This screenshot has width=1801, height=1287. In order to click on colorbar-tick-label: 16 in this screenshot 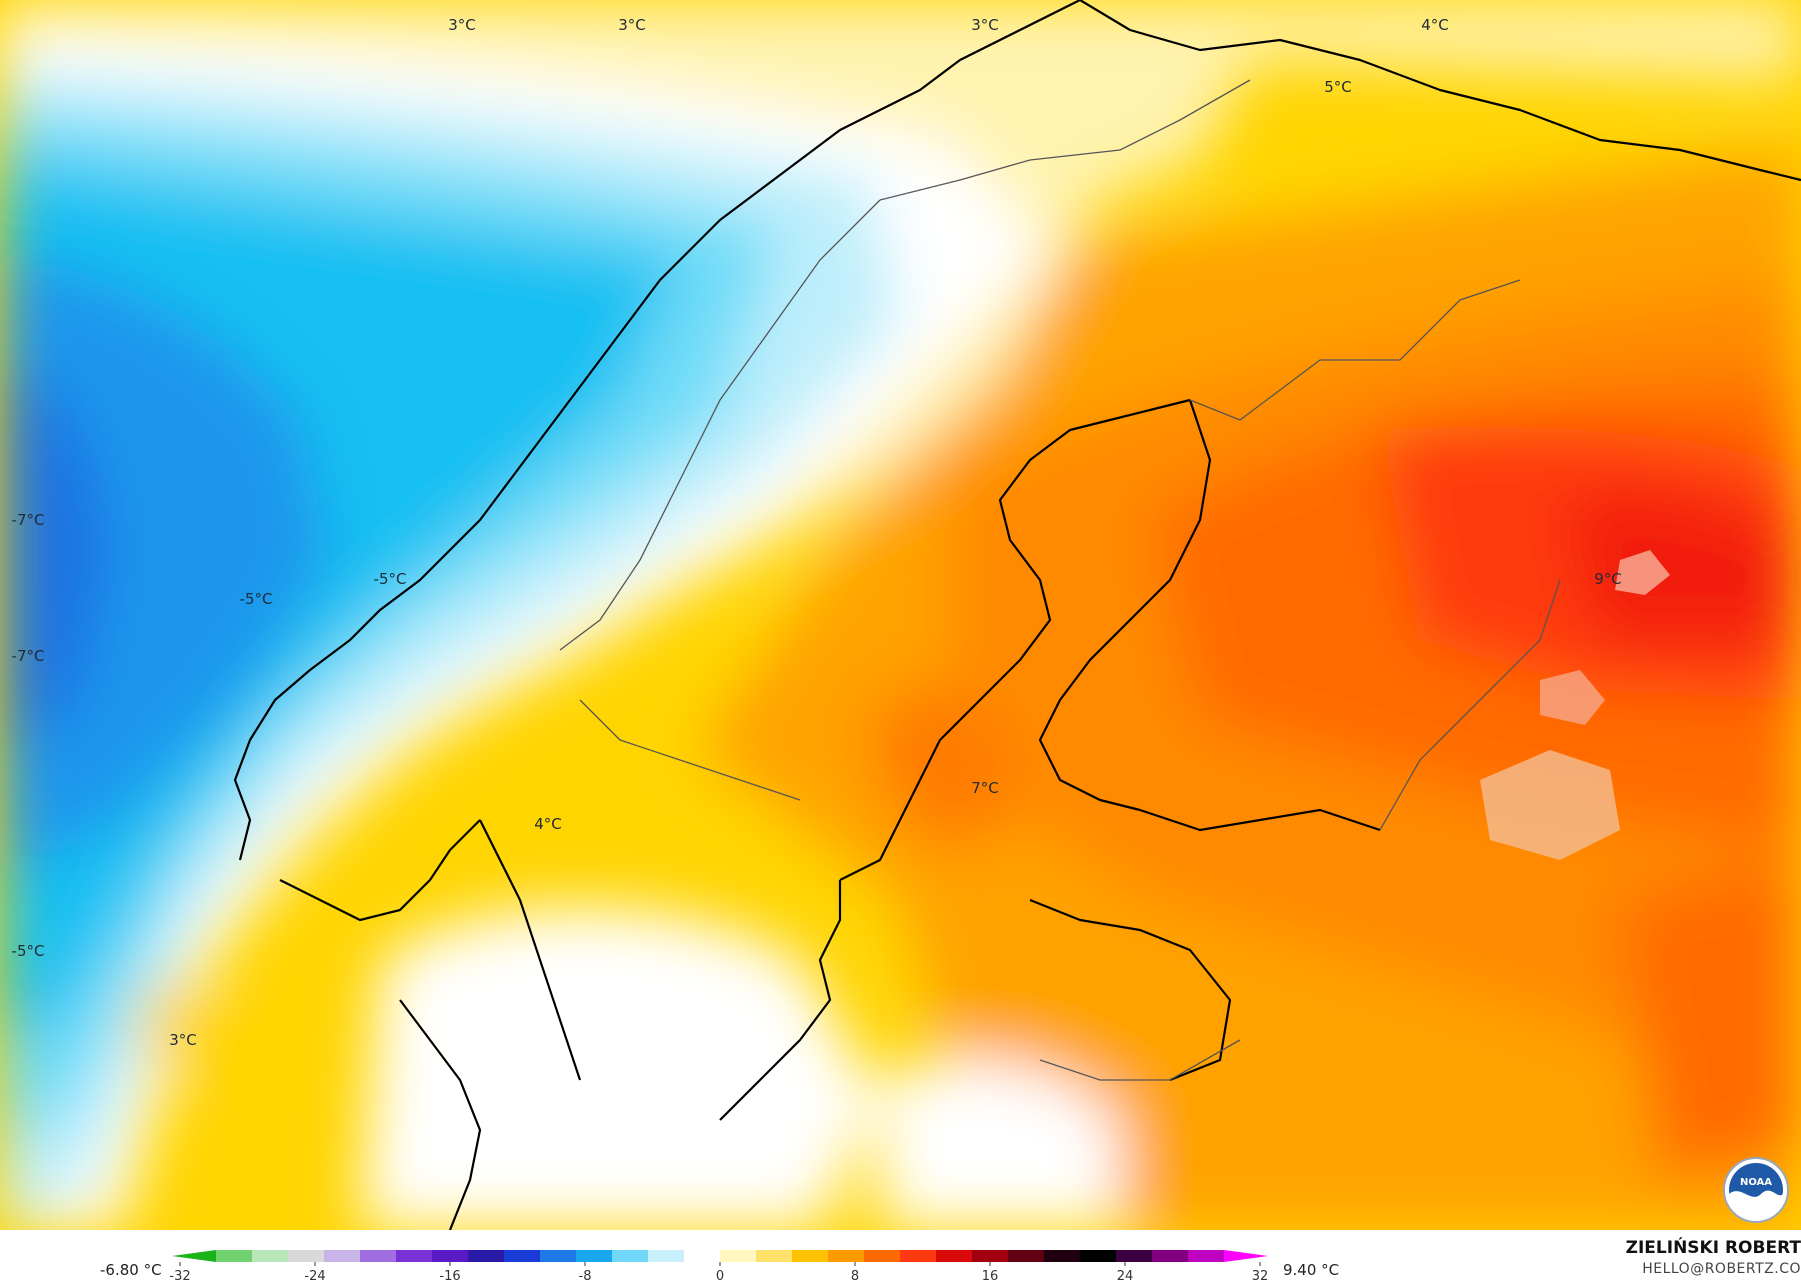, I will do `click(990, 1276)`.